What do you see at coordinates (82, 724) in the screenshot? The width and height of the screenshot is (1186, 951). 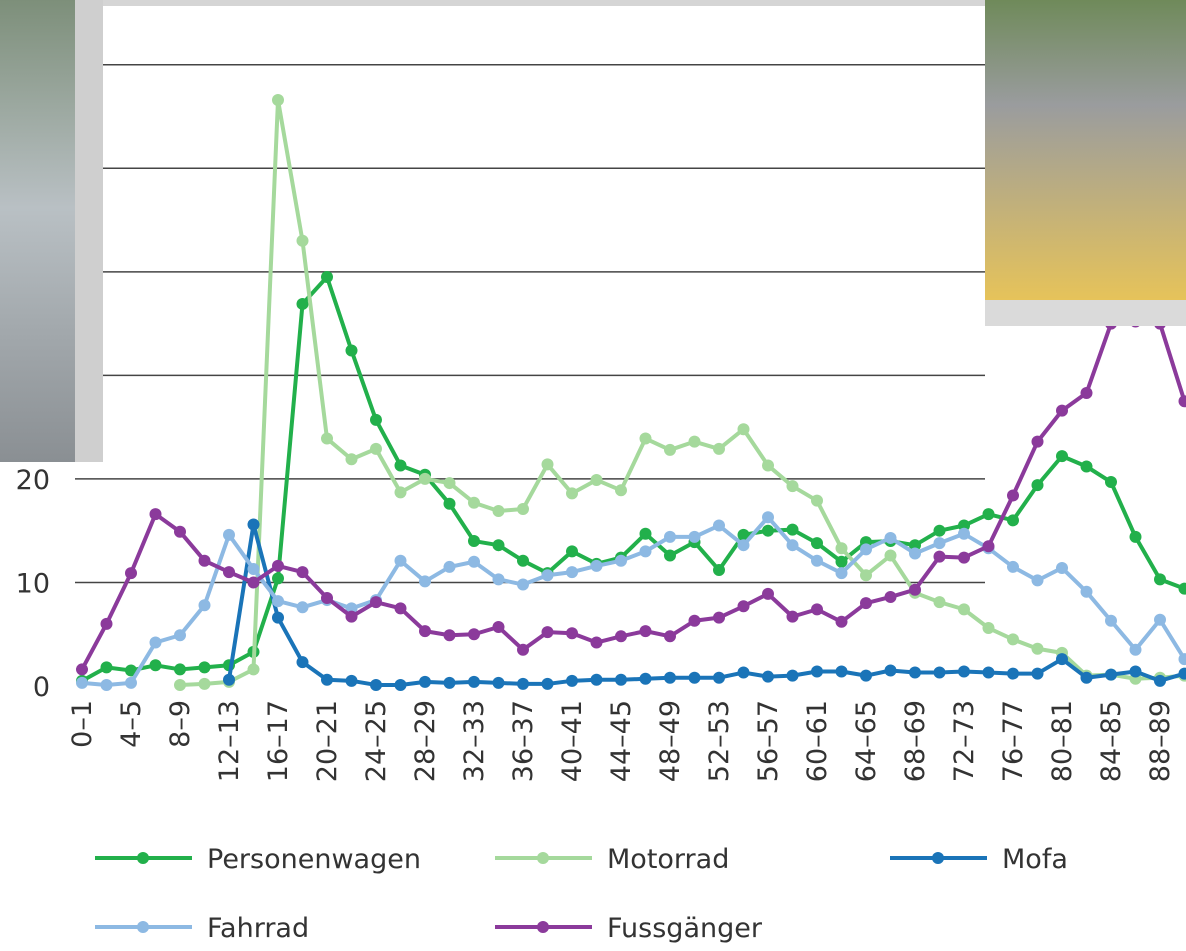 I see `x-tick-label: 0–1` at bounding box center [82, 724].